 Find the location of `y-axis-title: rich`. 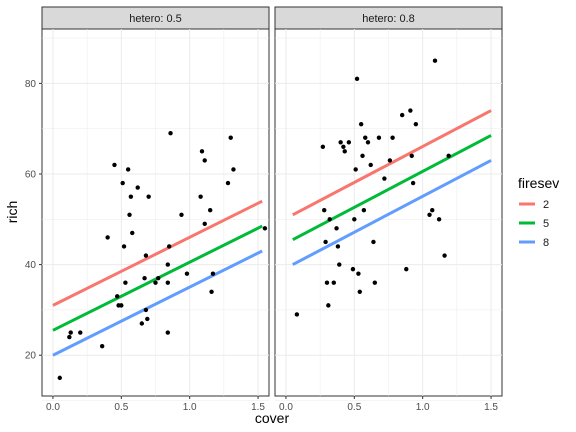

y-axis-title: rich is located at coordinates (12, 212).